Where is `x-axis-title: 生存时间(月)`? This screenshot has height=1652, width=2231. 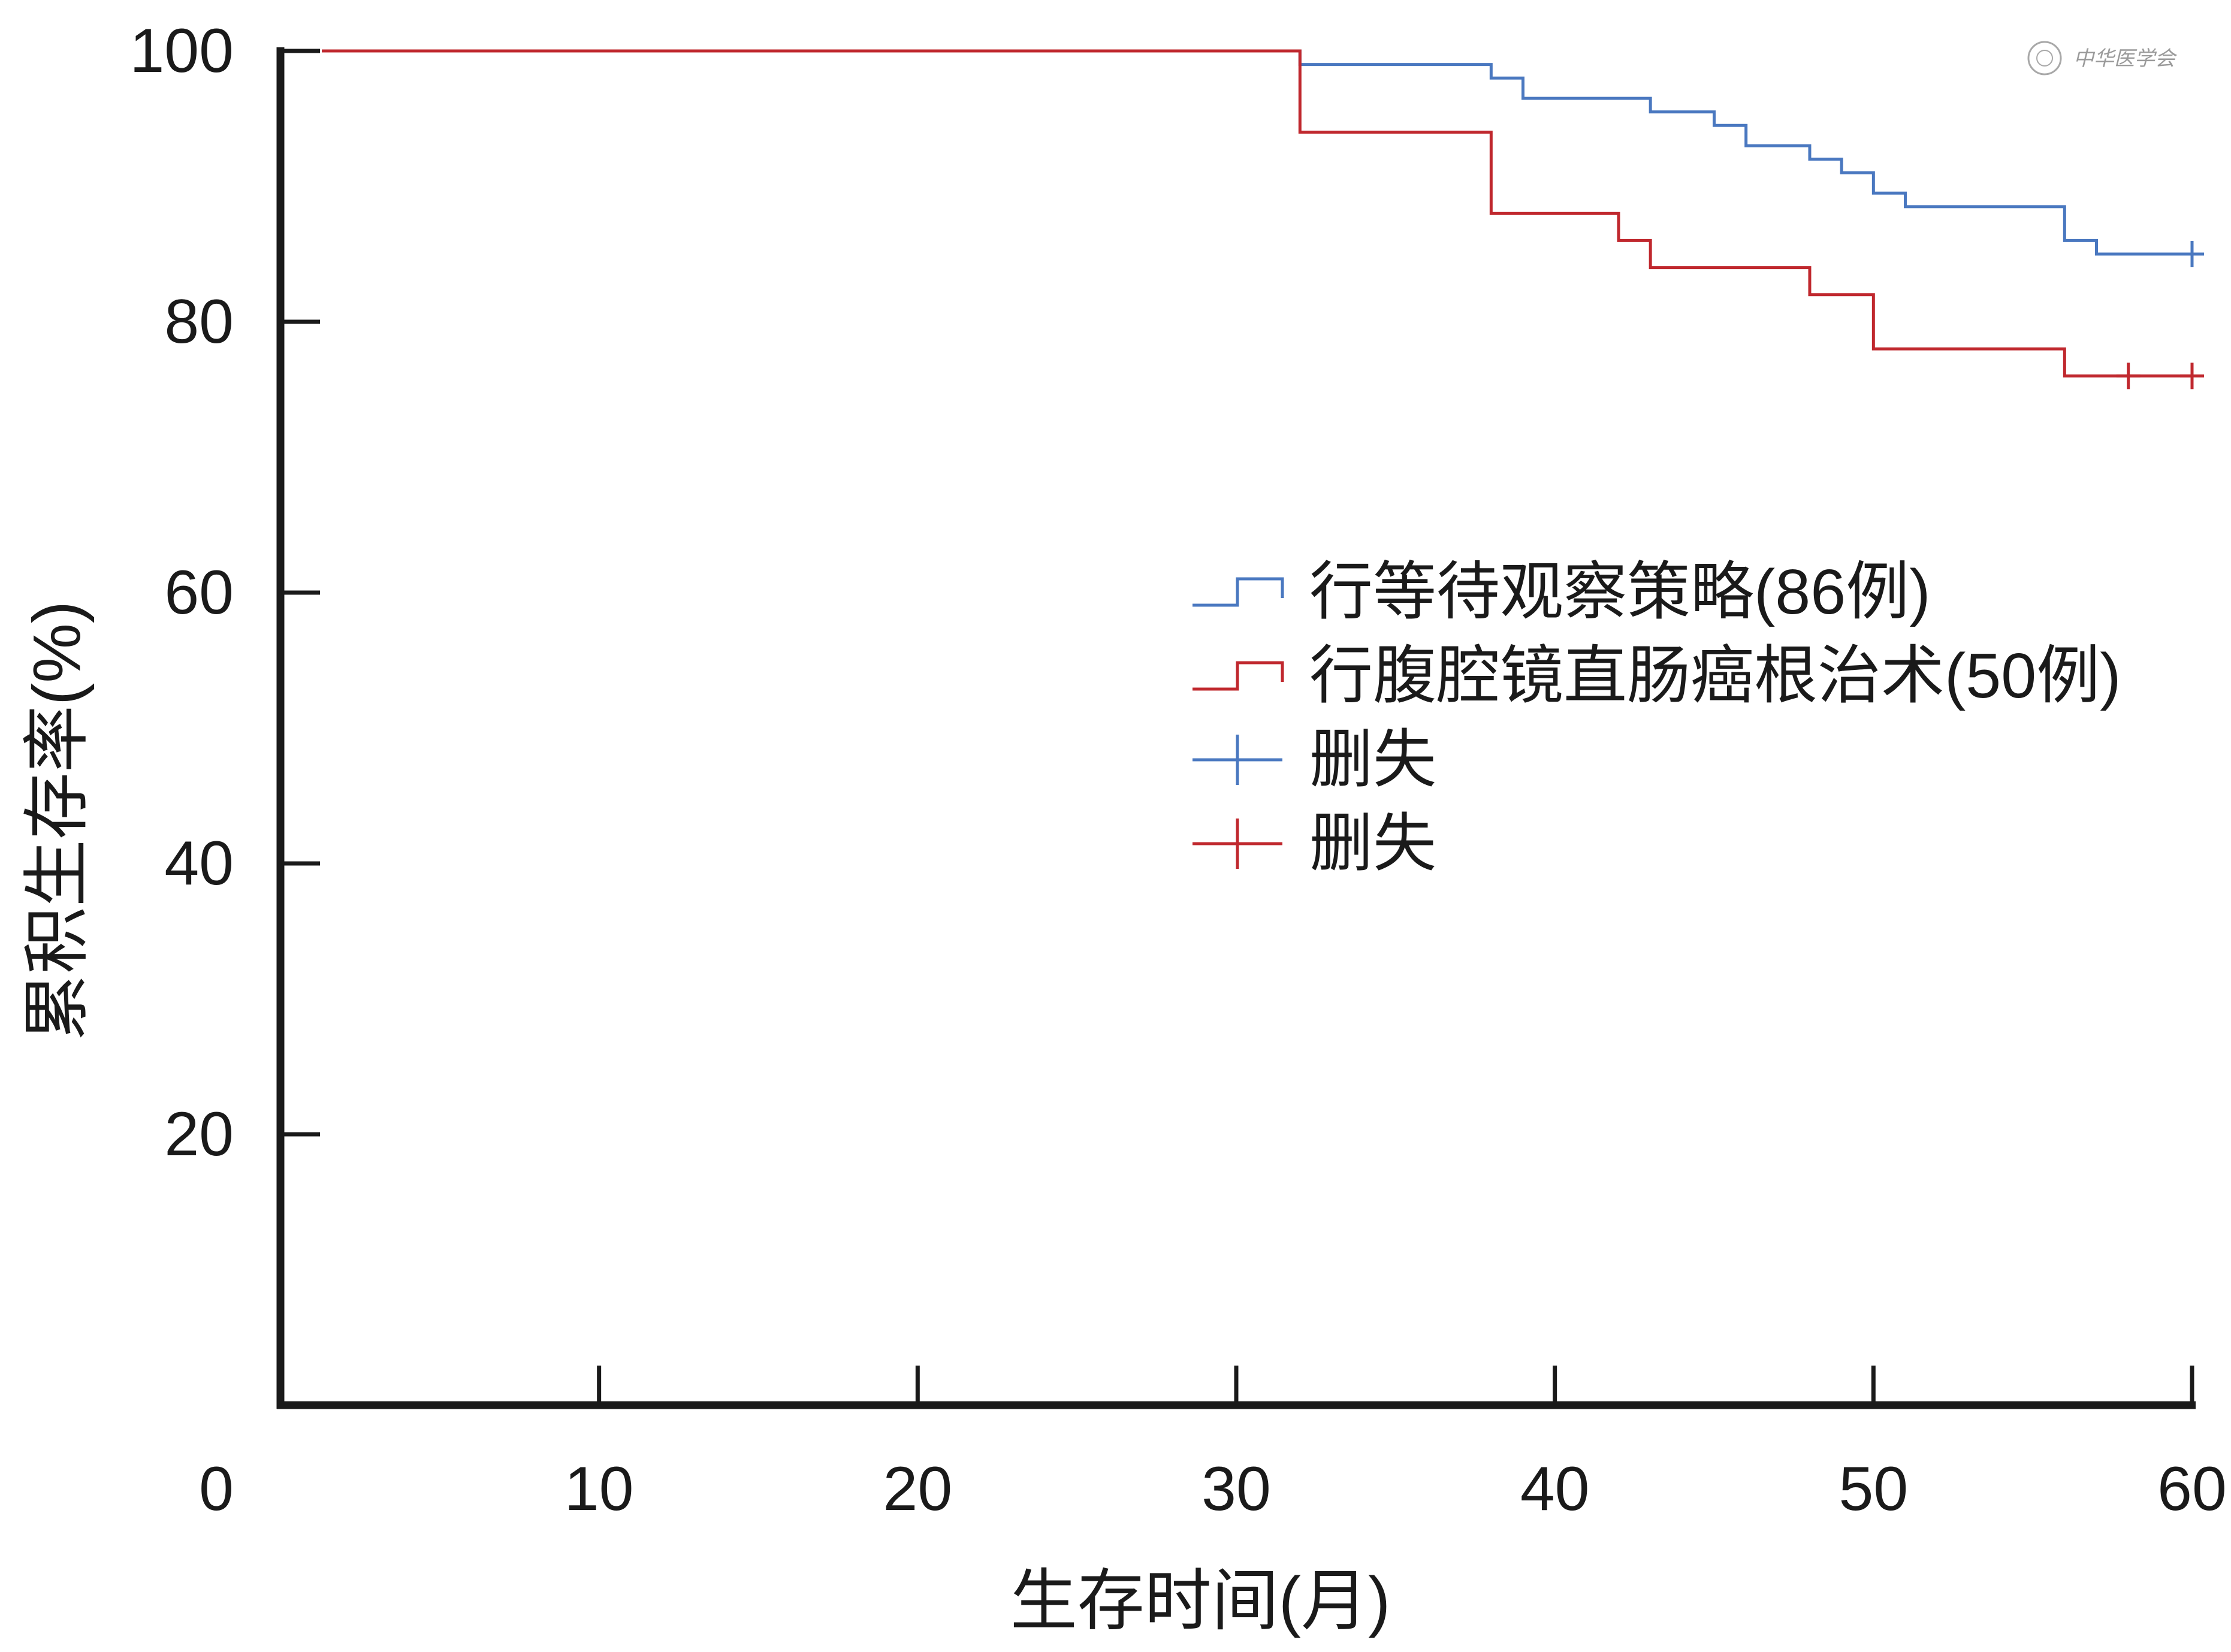 x-axis-title: 生存时间(月) is located at coordinates (1200, 1600).